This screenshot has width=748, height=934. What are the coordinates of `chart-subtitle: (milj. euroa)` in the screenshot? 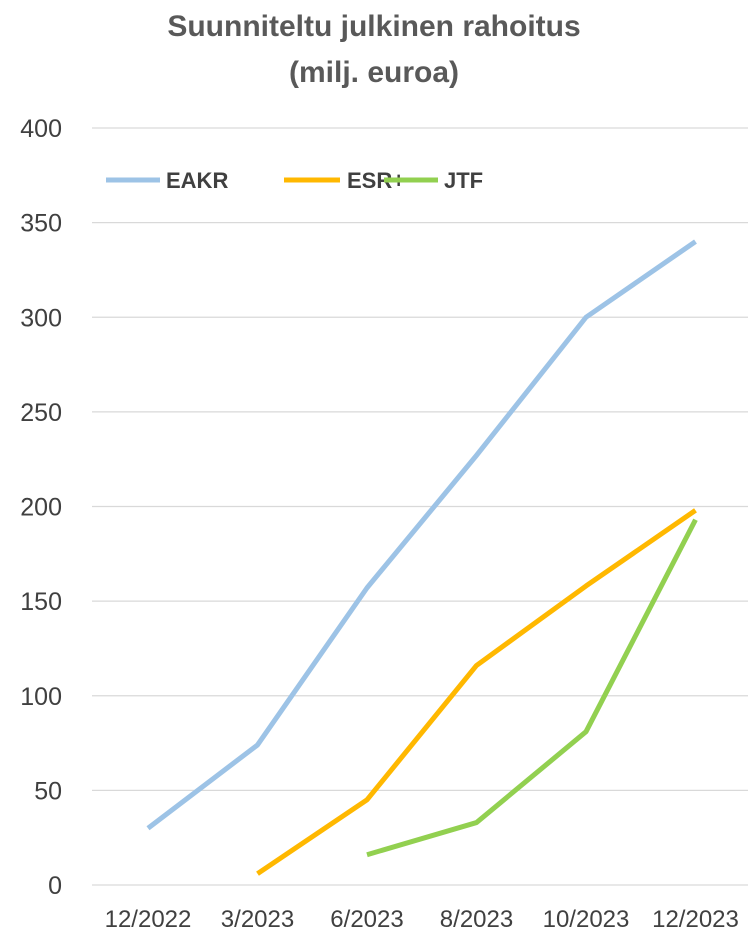 It's located at (374, 72).